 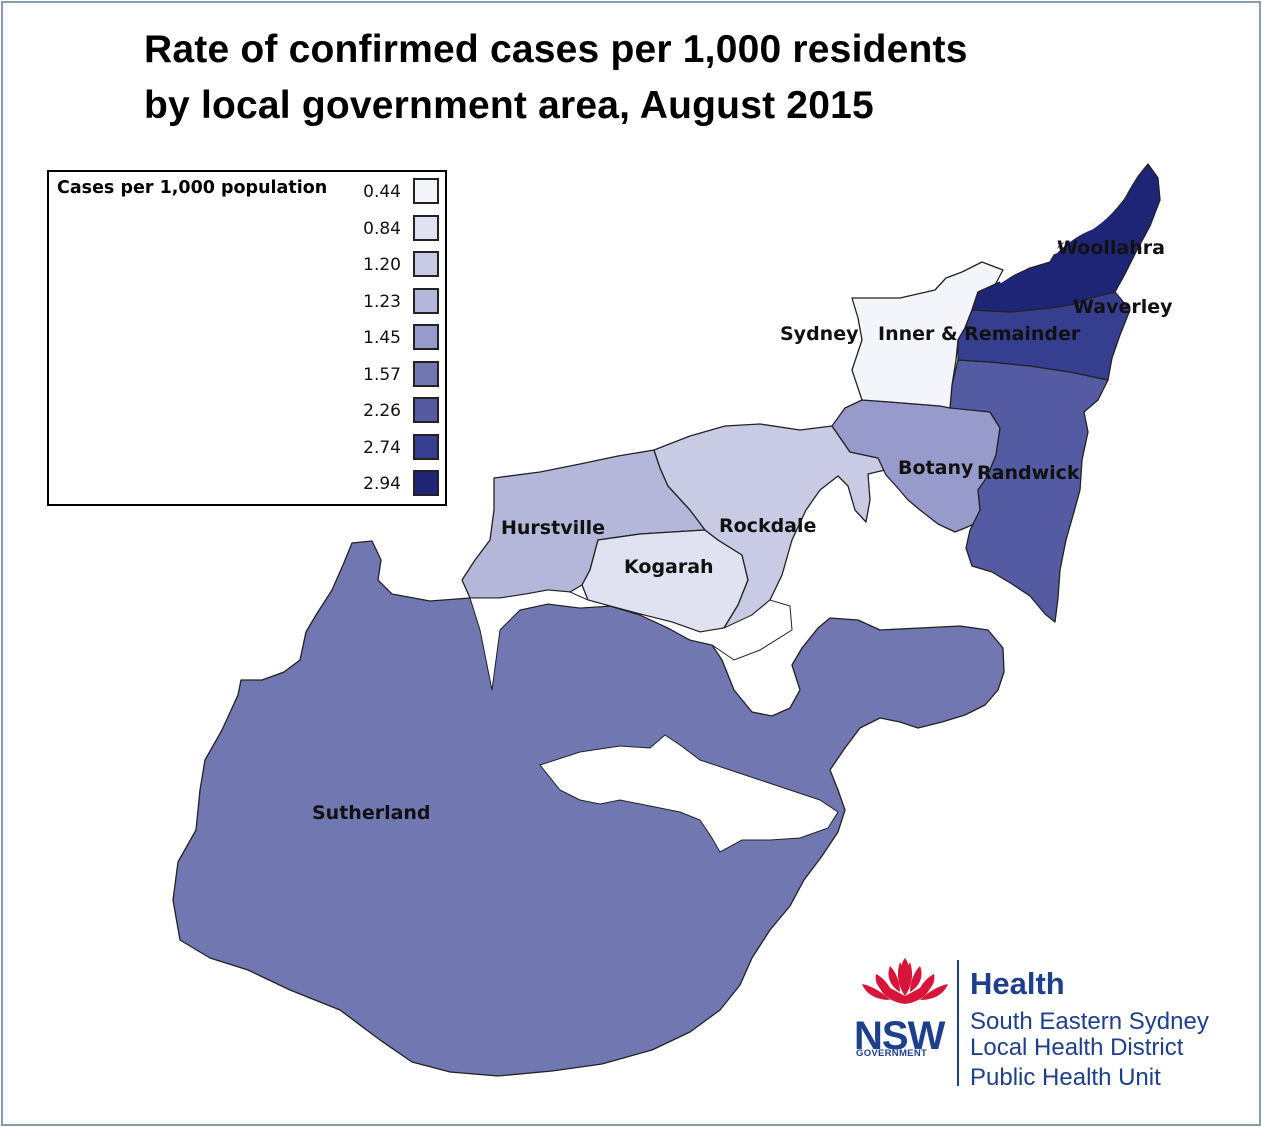 What do you see at coordinates (1065, 1077) in the screenshot?
I see `health-line-3: Public Health Unit` at bounding box center [1065, 1077].